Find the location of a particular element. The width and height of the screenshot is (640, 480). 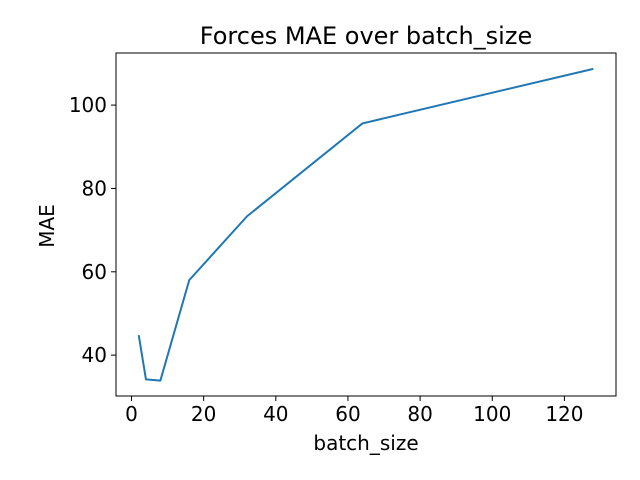

x-tick-label: 100 is located at coordinates (492, 414).